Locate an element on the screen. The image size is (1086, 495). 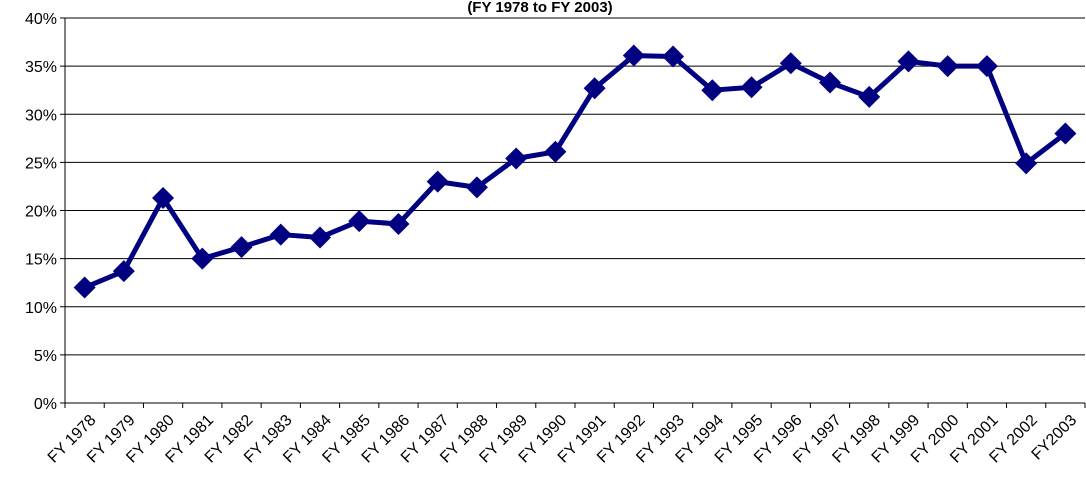
y-tick-label: 40% is located at coordinates (41, 19).